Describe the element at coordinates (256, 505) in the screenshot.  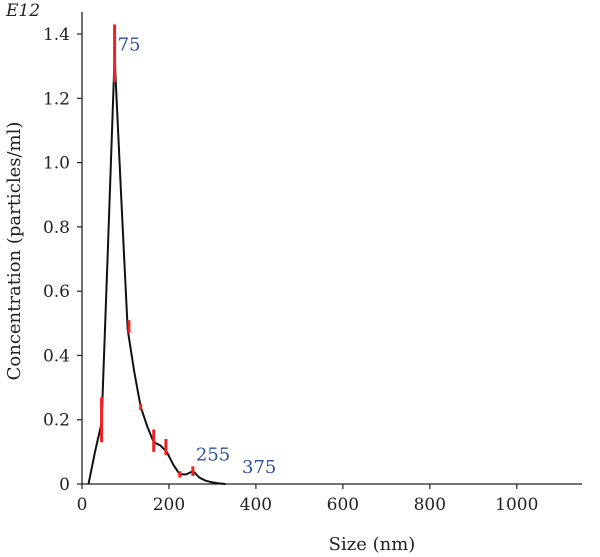
I see `x-tick-label: 400` at that location.